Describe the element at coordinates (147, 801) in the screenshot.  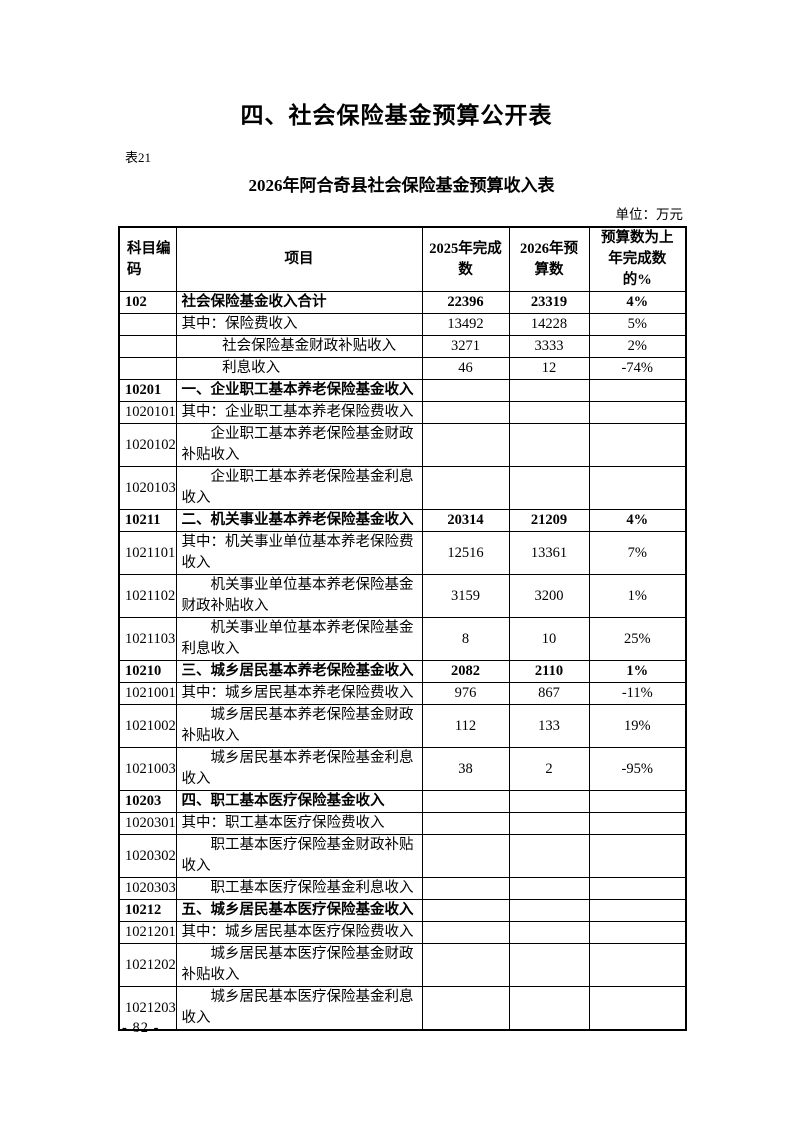
I see `subject-code-cell: 10203` at that location.